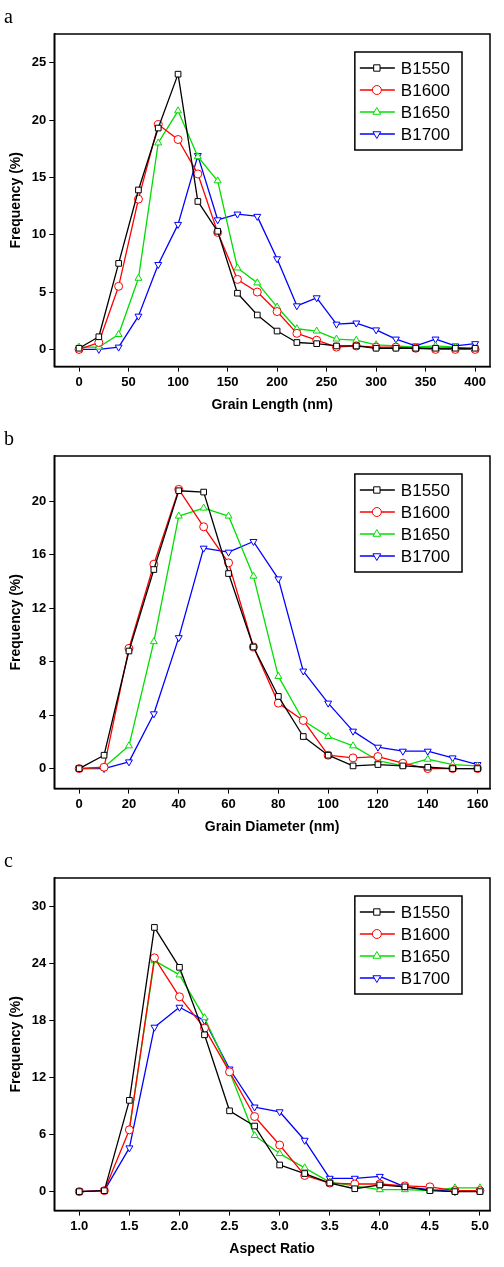 Image resolution: width=504 pixels, height=1267 pixels. Describe the element at coordinates (329, 1225) in the screenshot. I see `x-tick-label: 3.5` at that location.